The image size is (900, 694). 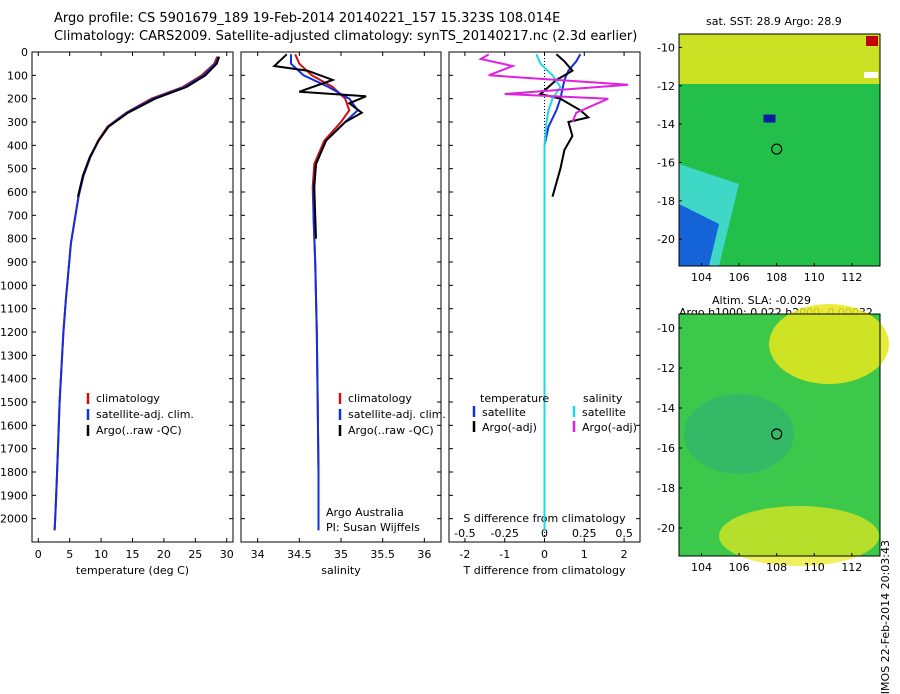 What do you see at coordinates (779, 59) in the screenshot?
I see `sst-warm-band` at bounding box center [779, 59].